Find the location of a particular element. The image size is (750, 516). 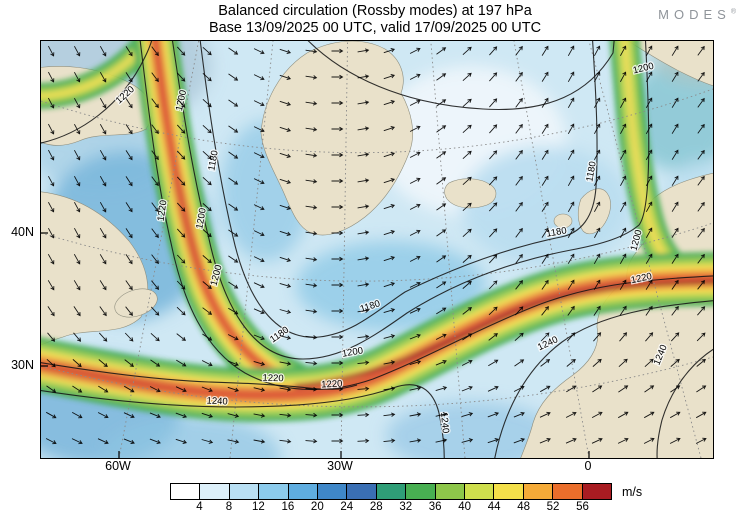

modes-logo: MODES® is located at coordinates (697, 14).